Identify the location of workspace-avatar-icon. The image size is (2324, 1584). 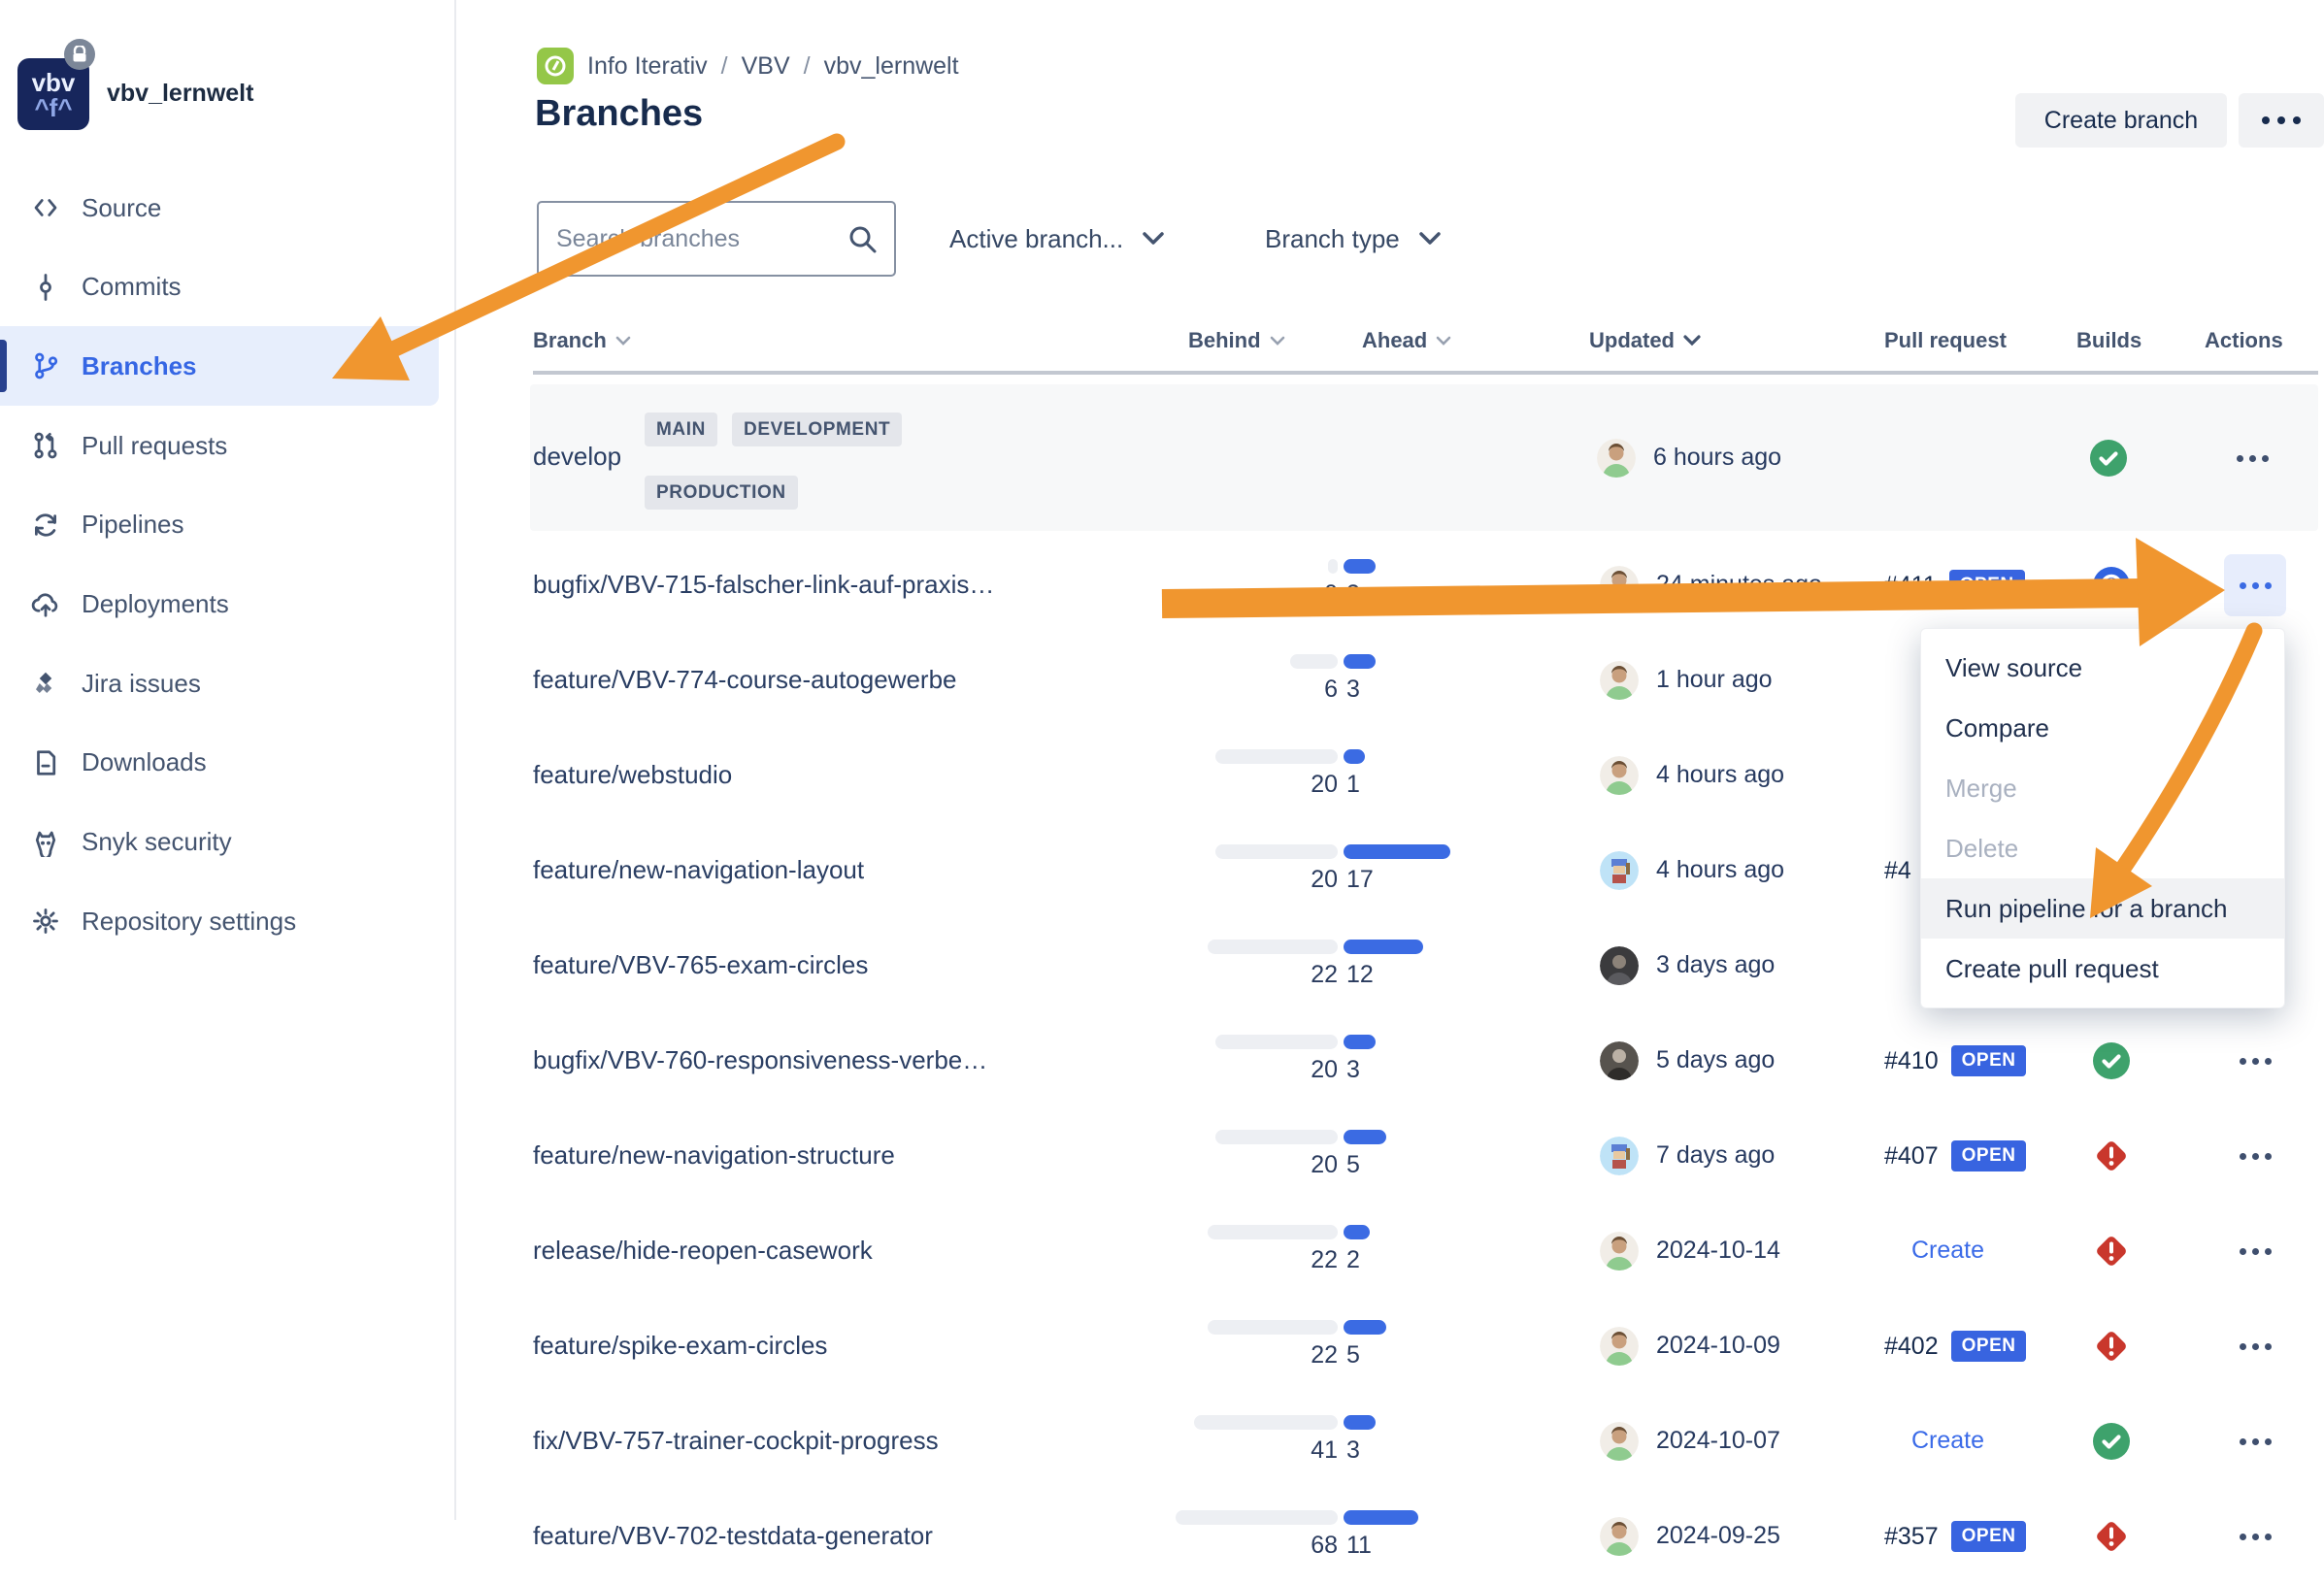
(555, 66).